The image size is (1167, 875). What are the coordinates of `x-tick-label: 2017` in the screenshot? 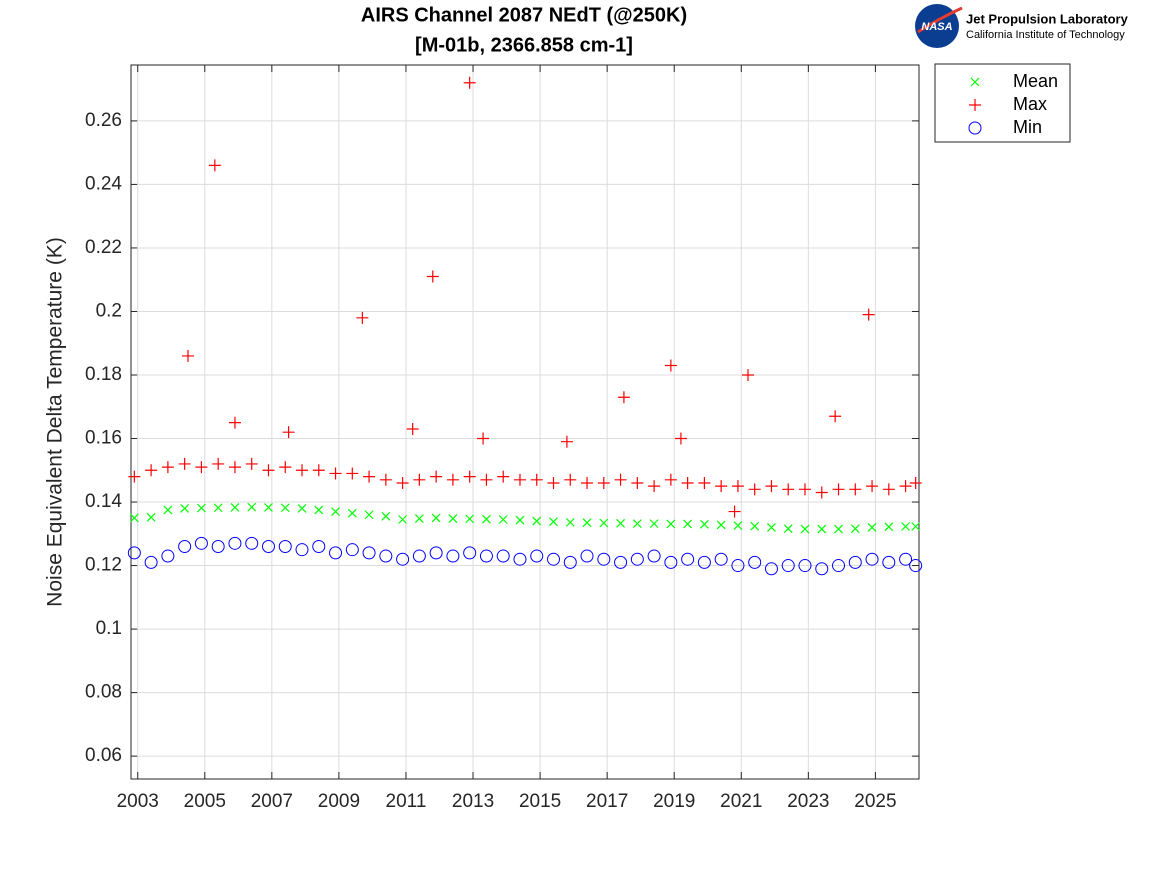 It's located at (607, 801).